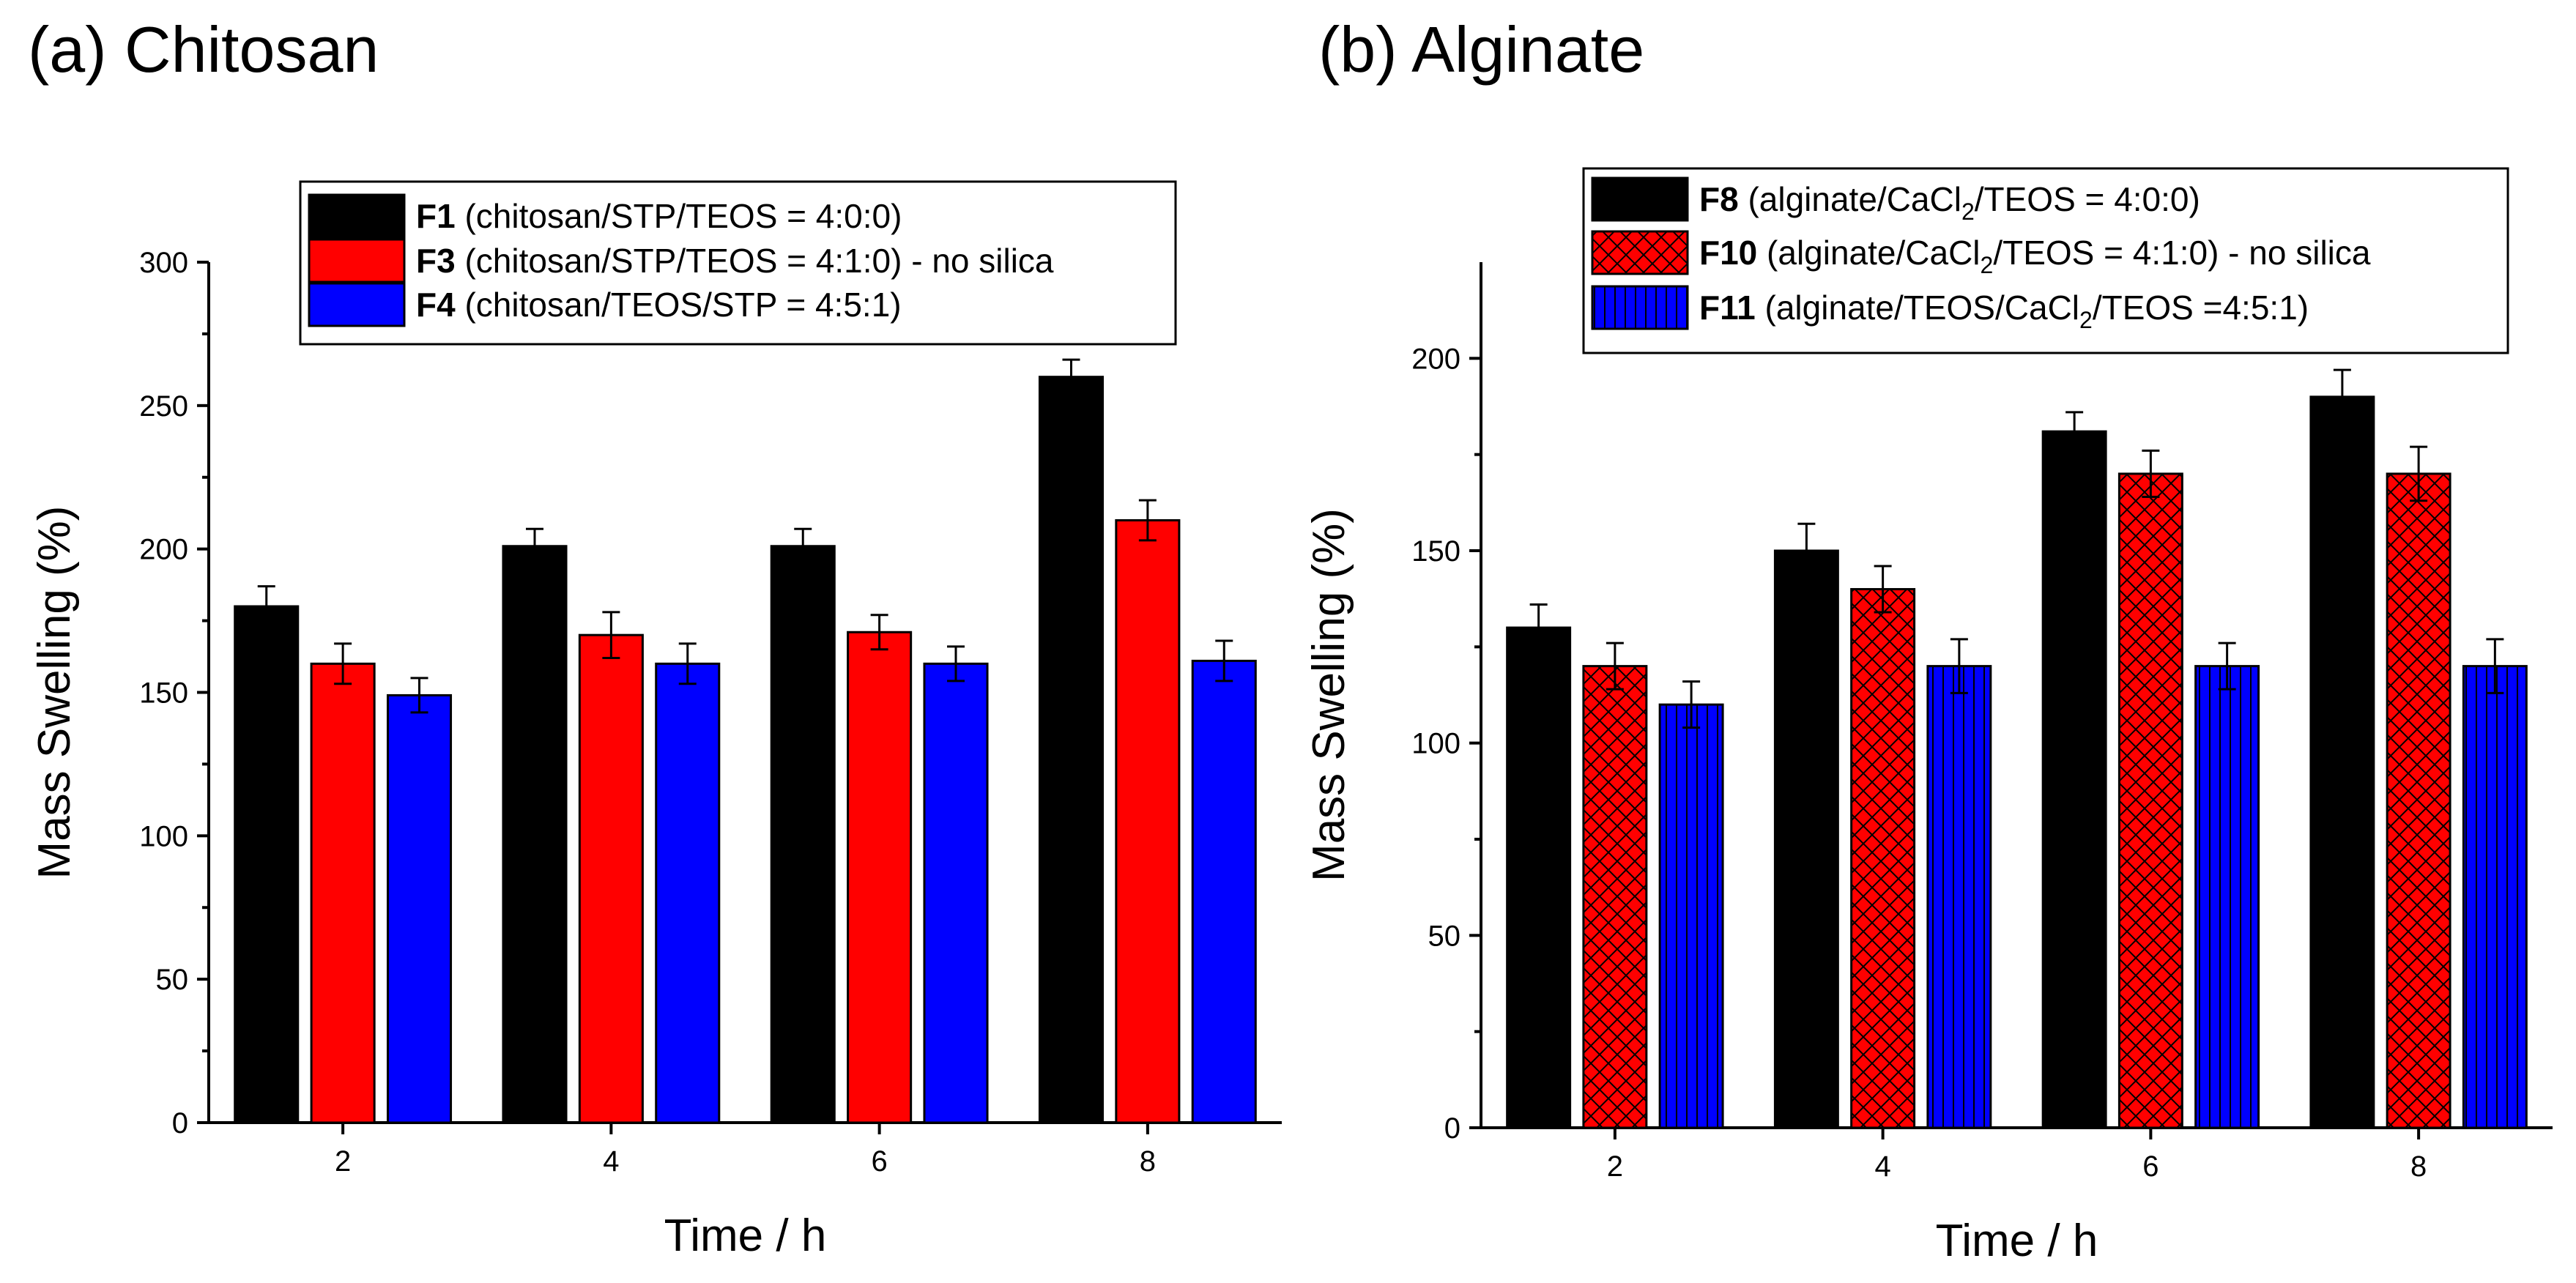  I want to click on legend-entry-f8: F8 (alginate/CaCl2/TEOS = 4:0:0), so click(1949, 202).